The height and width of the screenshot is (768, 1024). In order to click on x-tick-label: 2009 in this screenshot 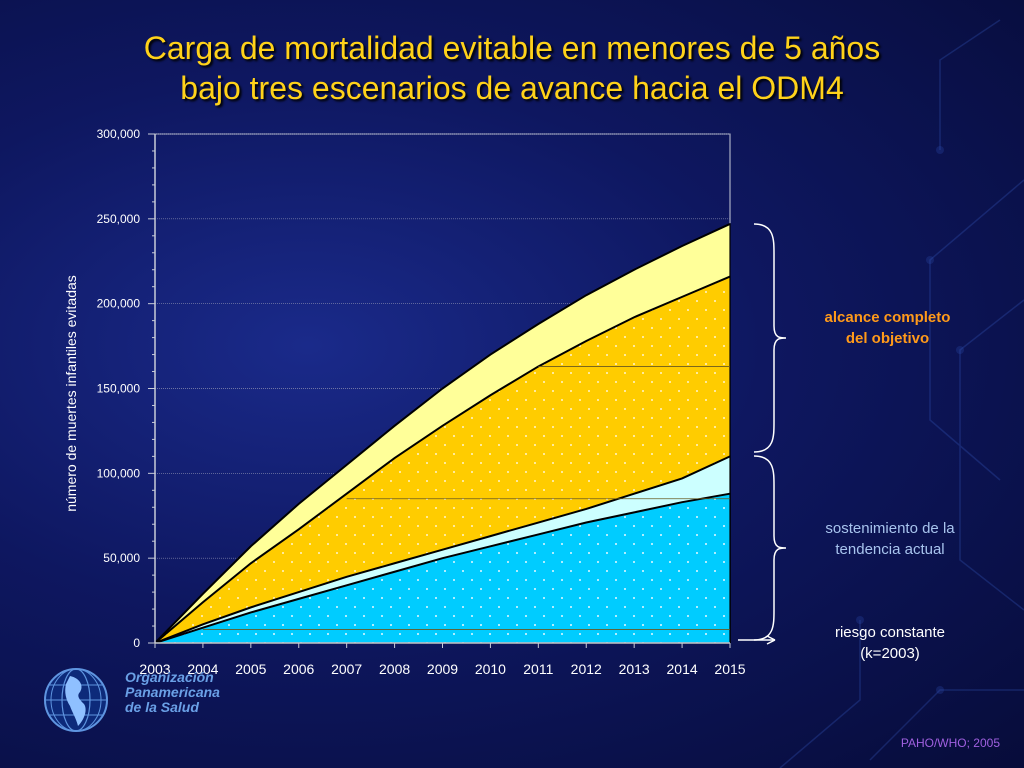, I will do `click(442, 669)`.